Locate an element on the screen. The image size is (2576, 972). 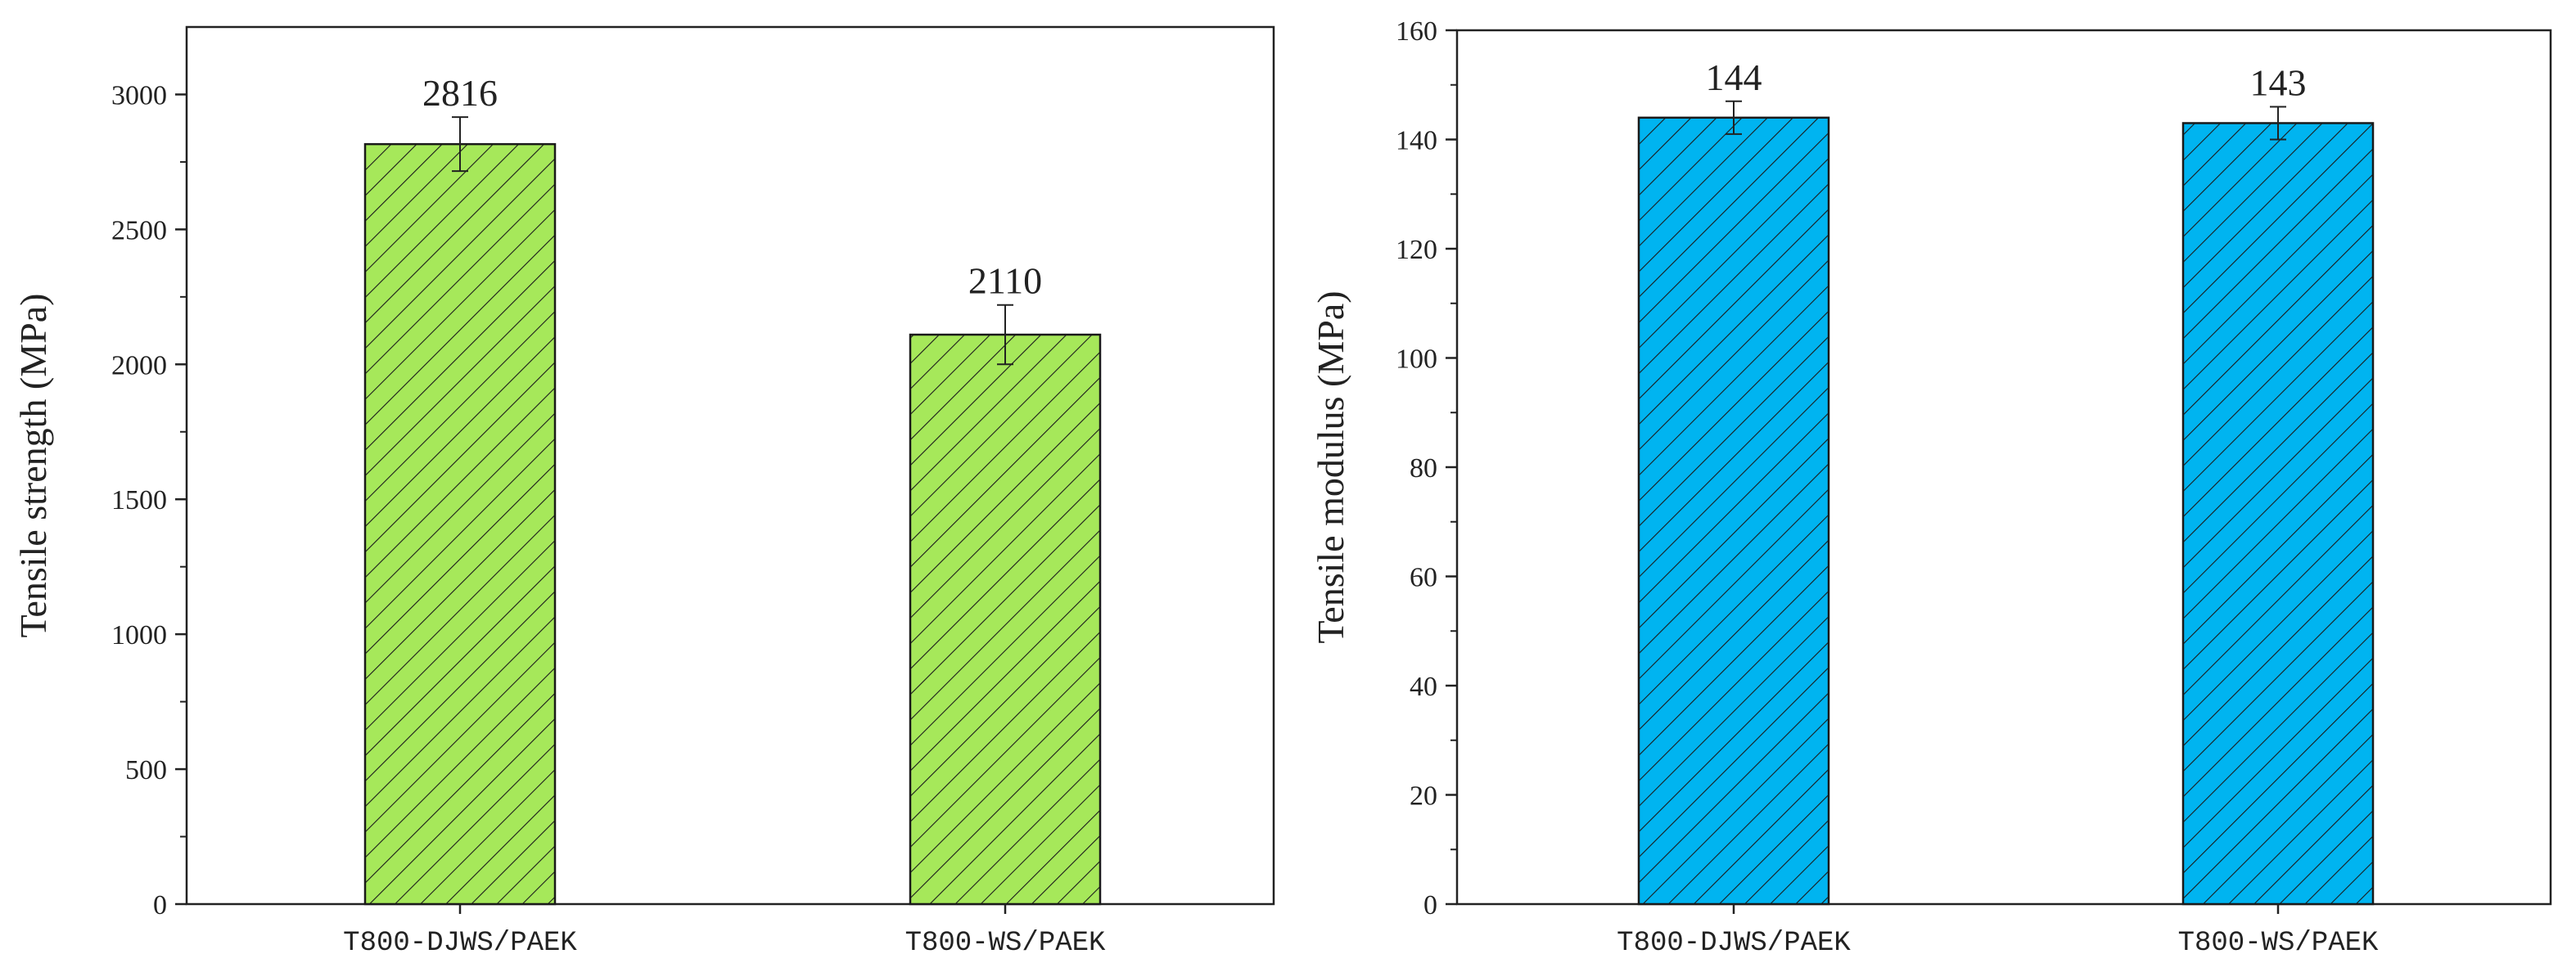
data-label: 2110 is located at coordinates (1005, 281).